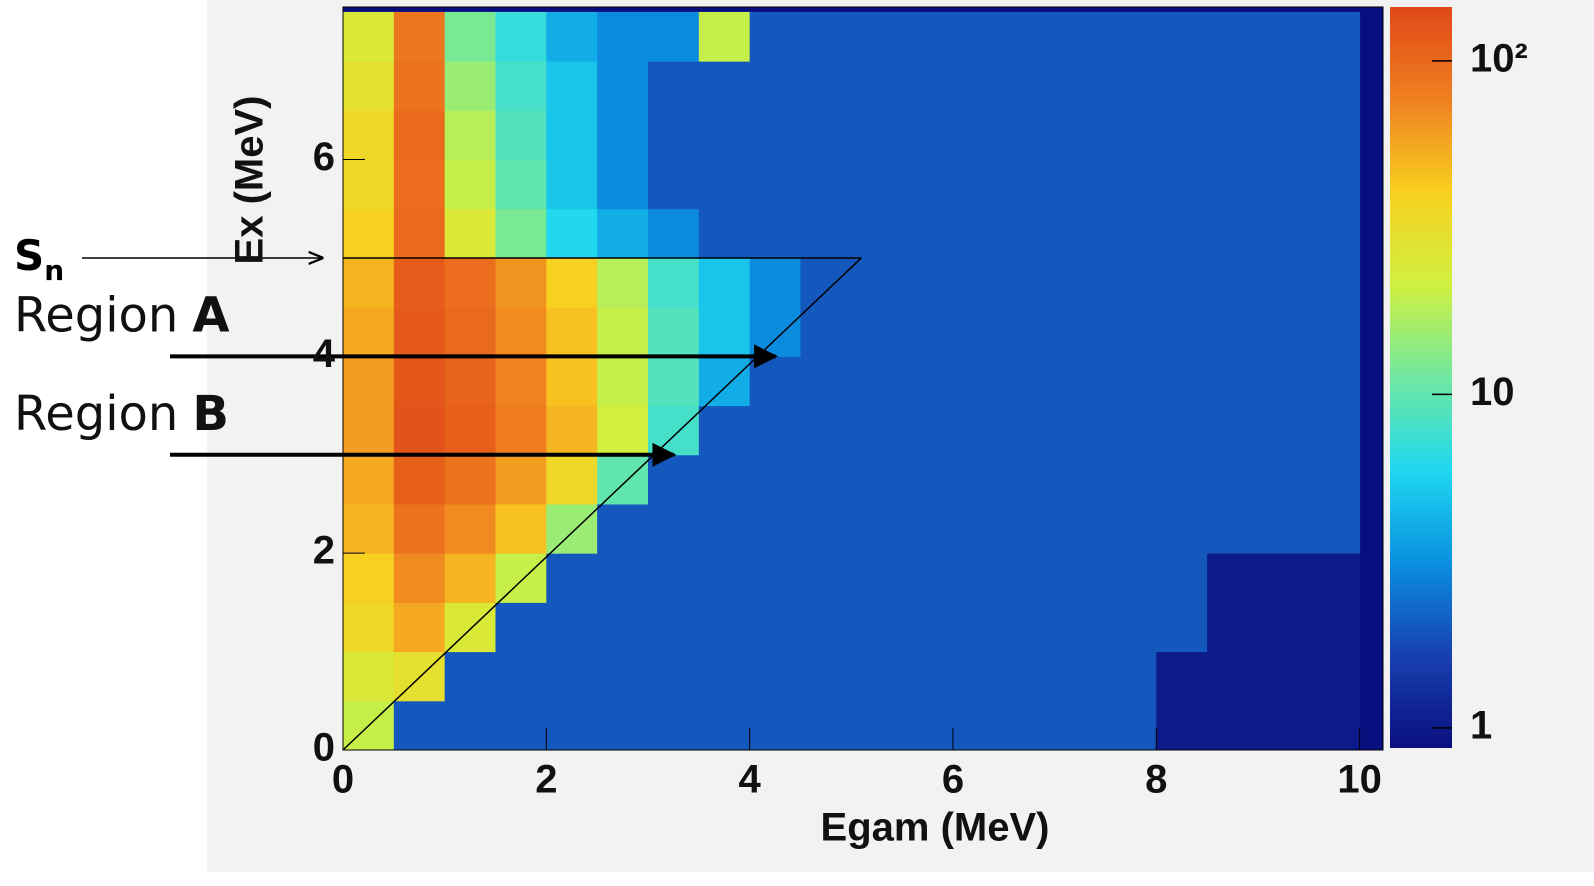  I want to click on region-label: Region B, so click(121, 414).